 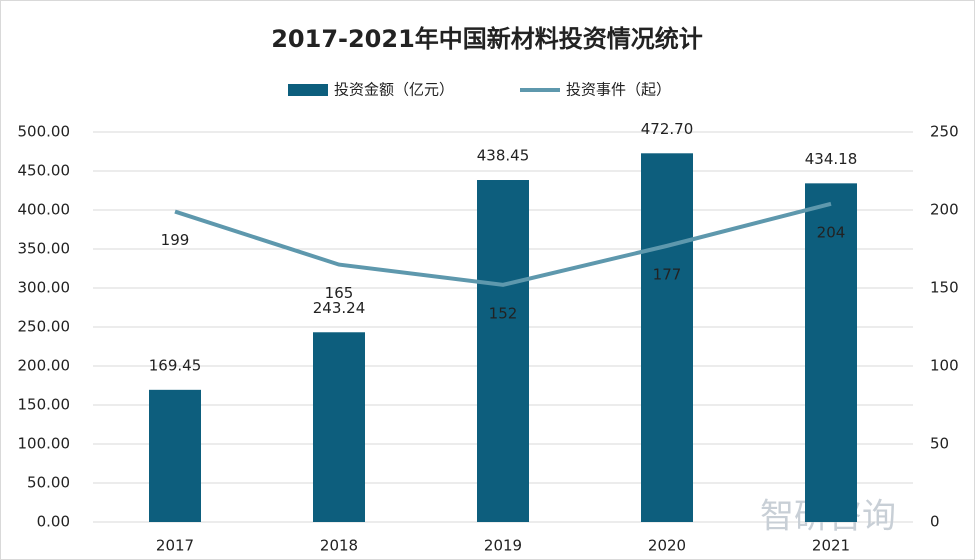 I want to click on legend-label: 投资事件（起）, so click(x=618, y=90).